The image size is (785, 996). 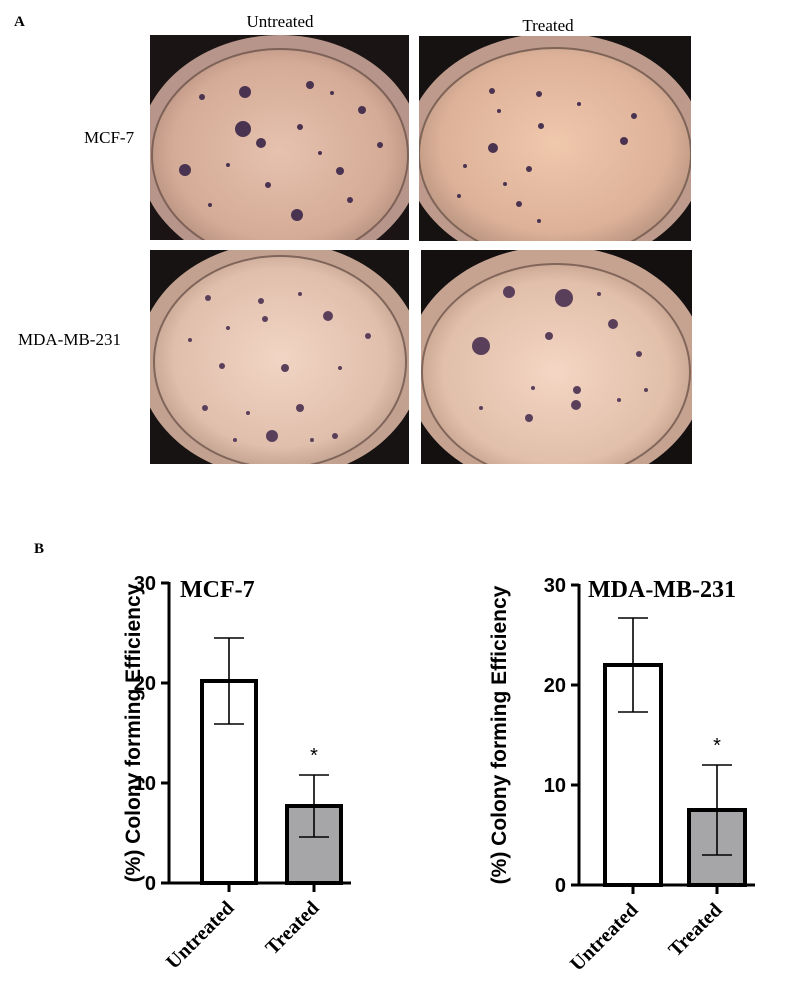 I want to click on dish-photo-mcf7-treated, so click(x=555, y=138).